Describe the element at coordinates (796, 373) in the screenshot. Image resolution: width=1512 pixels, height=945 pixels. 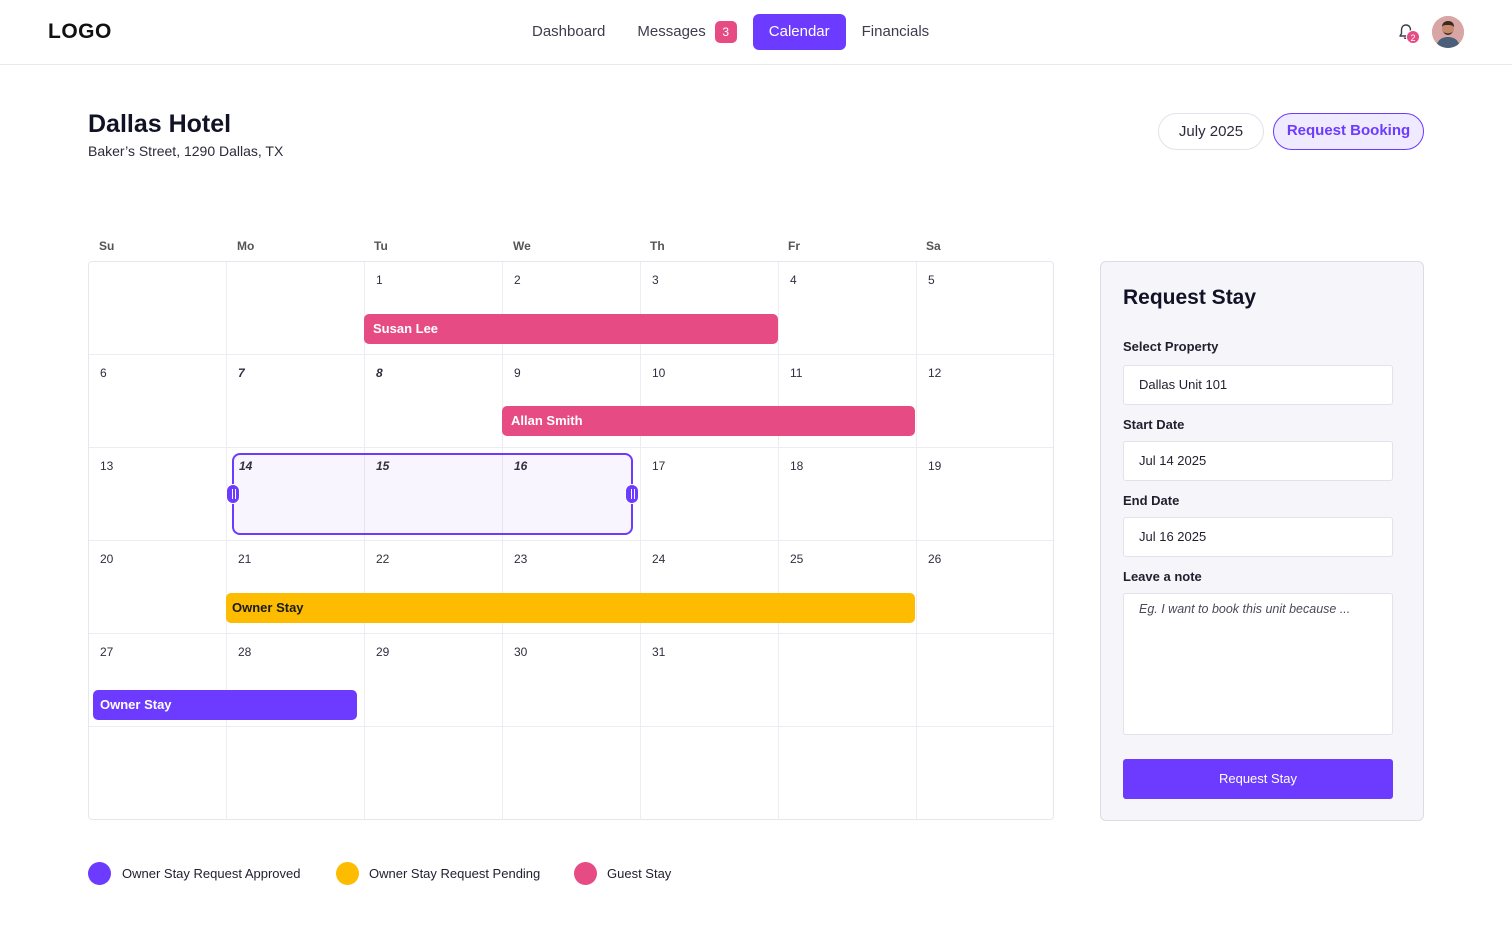
I see `day-number: 11` at that location.